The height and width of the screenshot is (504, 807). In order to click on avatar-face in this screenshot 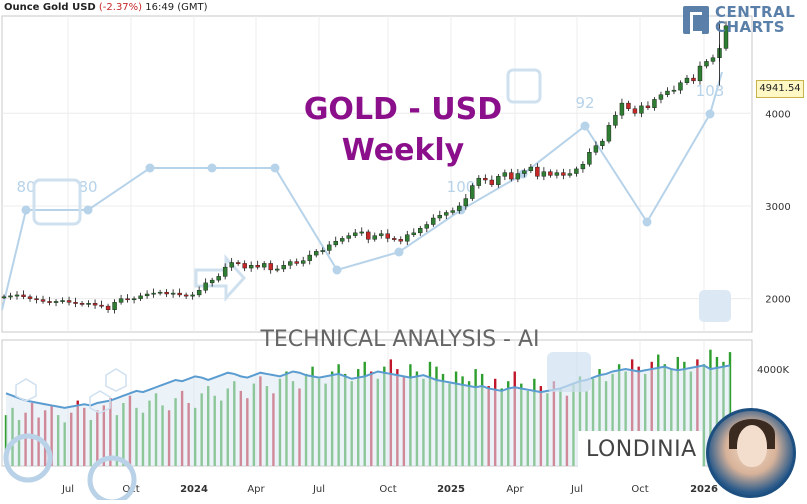, I will do `click(752, 446)`.